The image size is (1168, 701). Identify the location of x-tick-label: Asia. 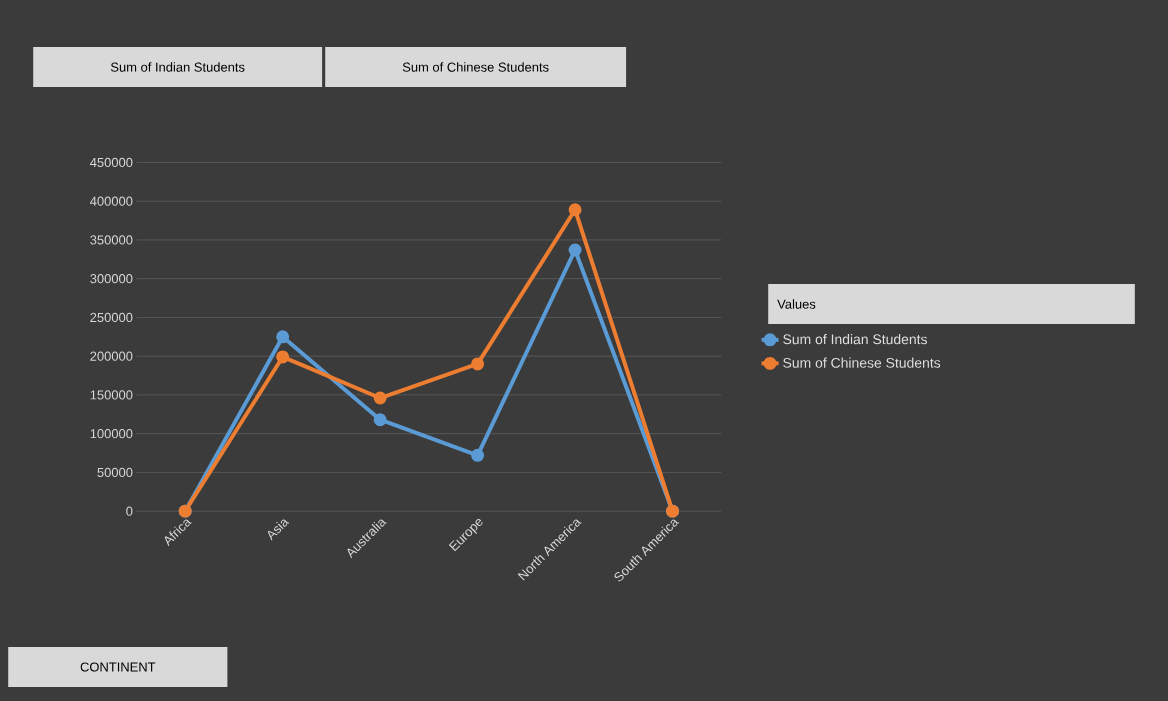
(278, 530).